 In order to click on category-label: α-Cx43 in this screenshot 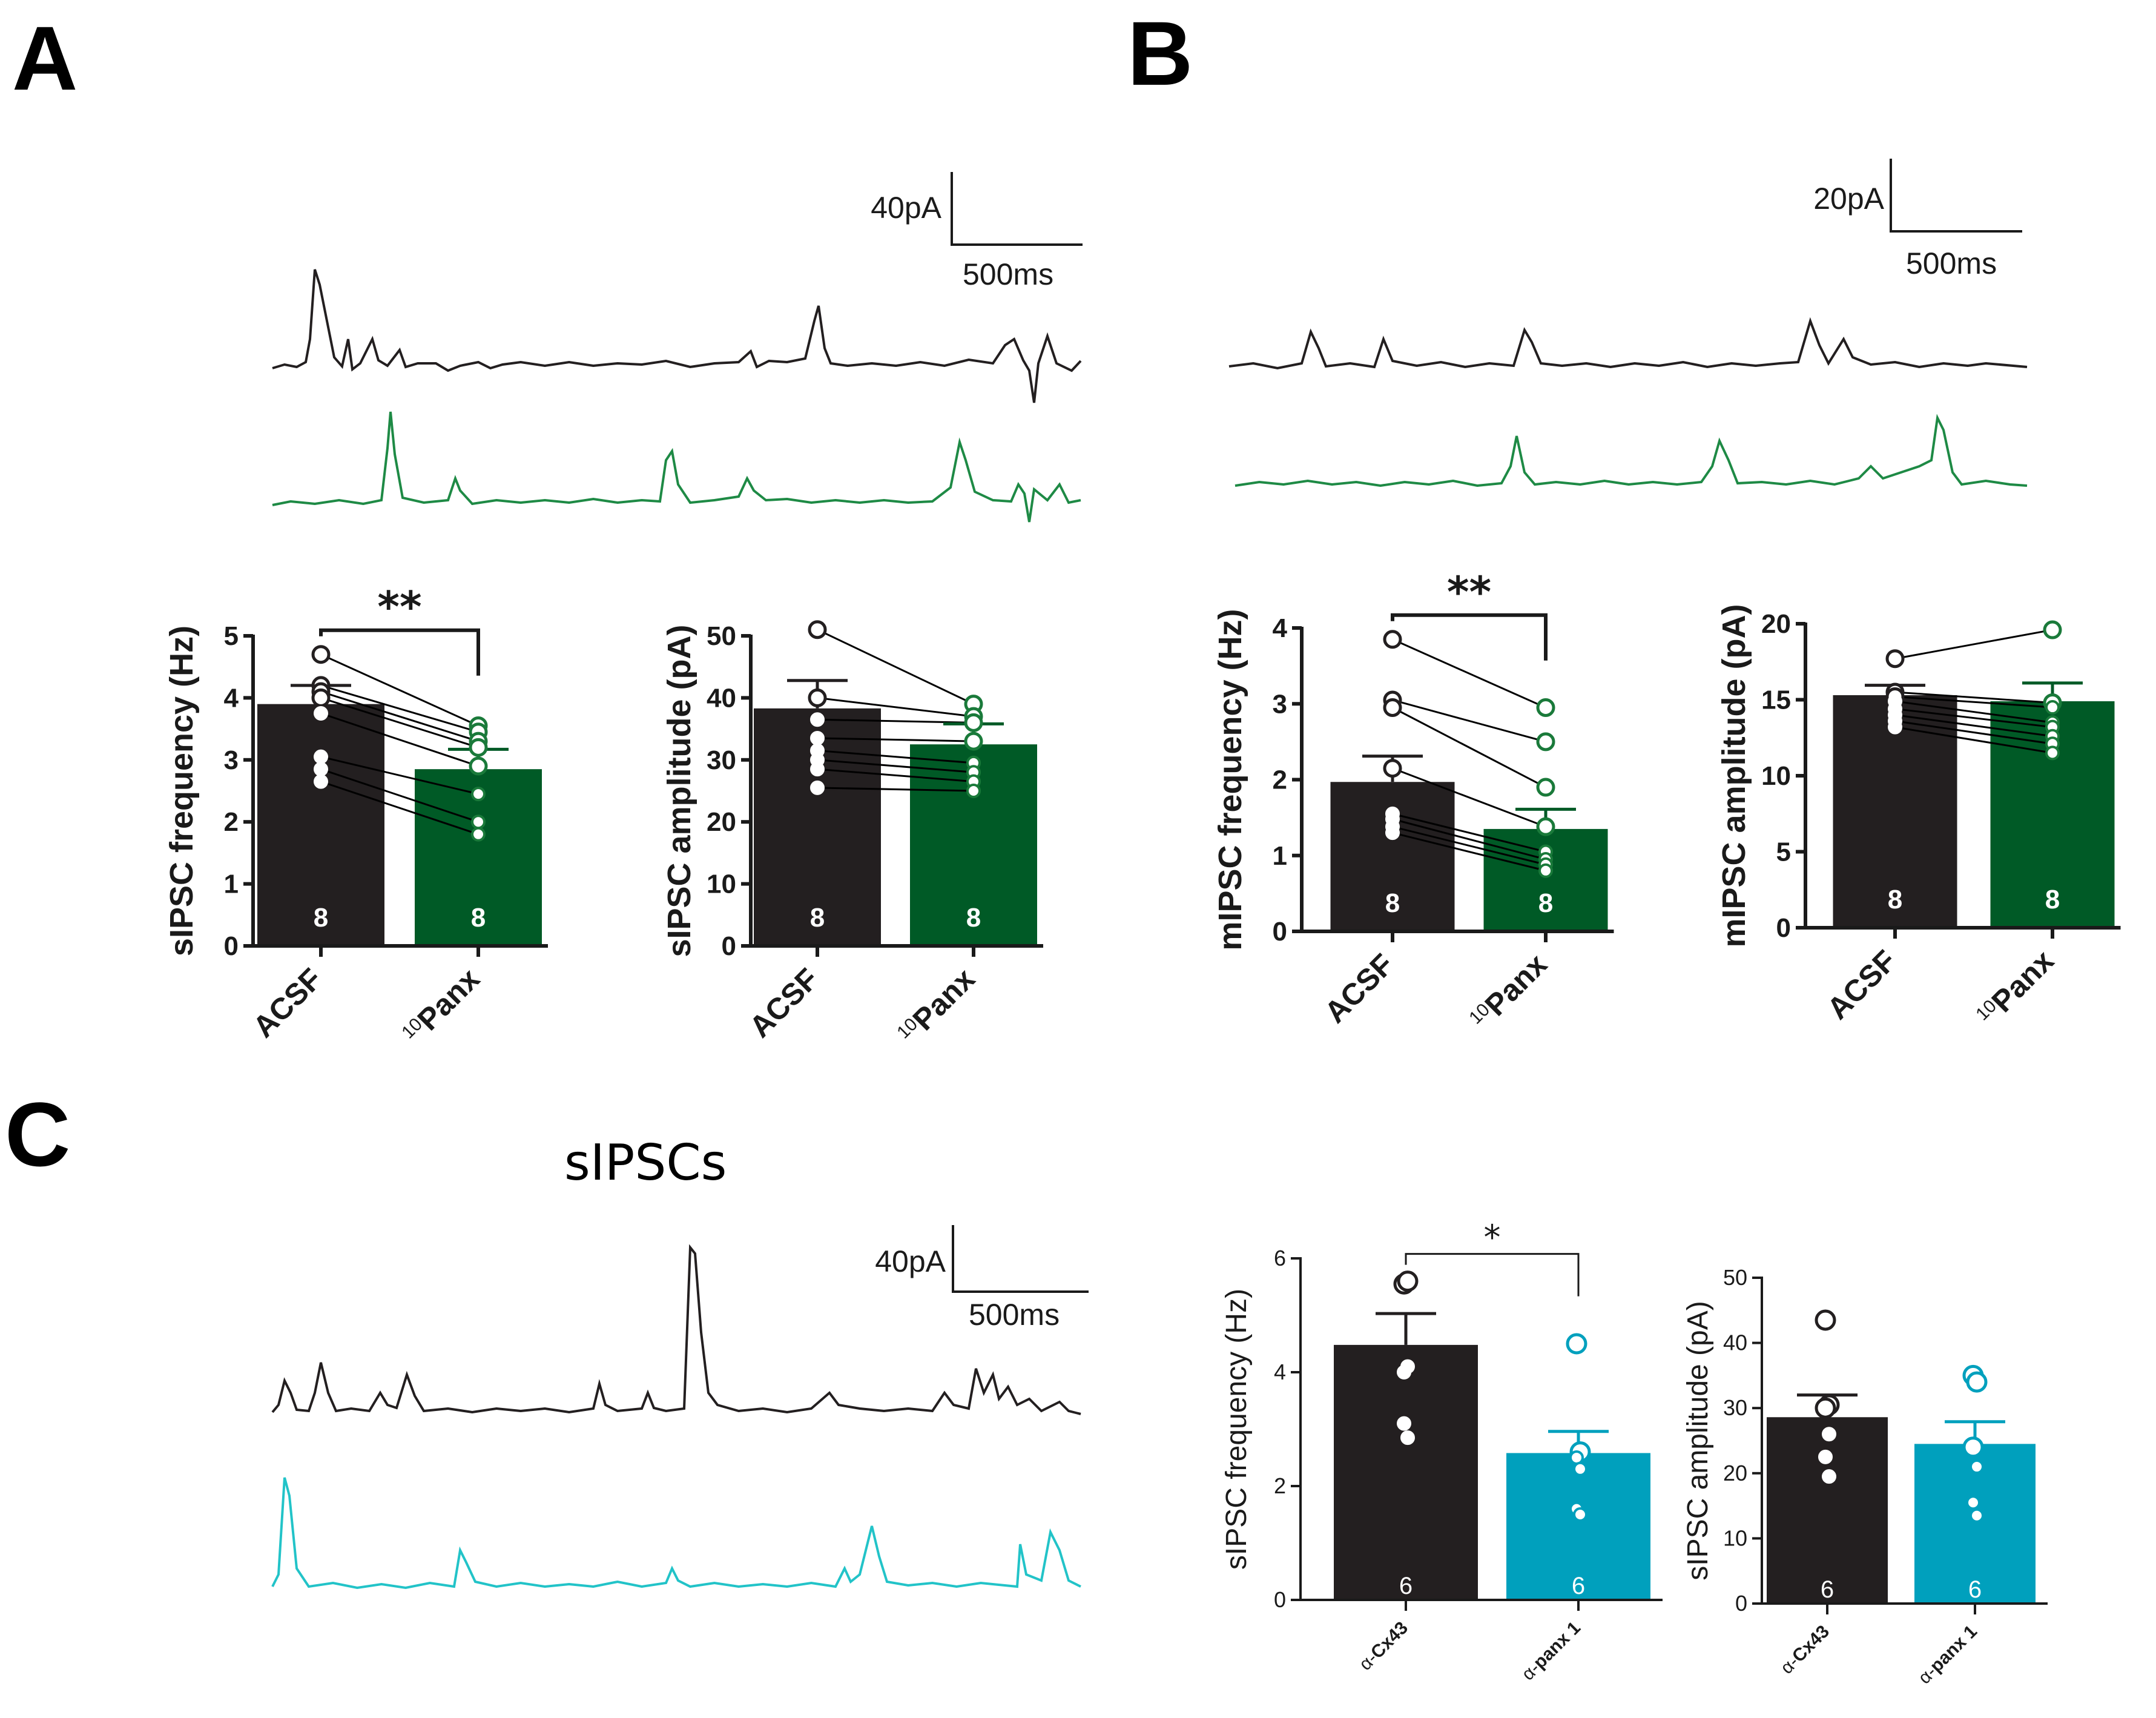, I will do `click(1805, 1650)`.